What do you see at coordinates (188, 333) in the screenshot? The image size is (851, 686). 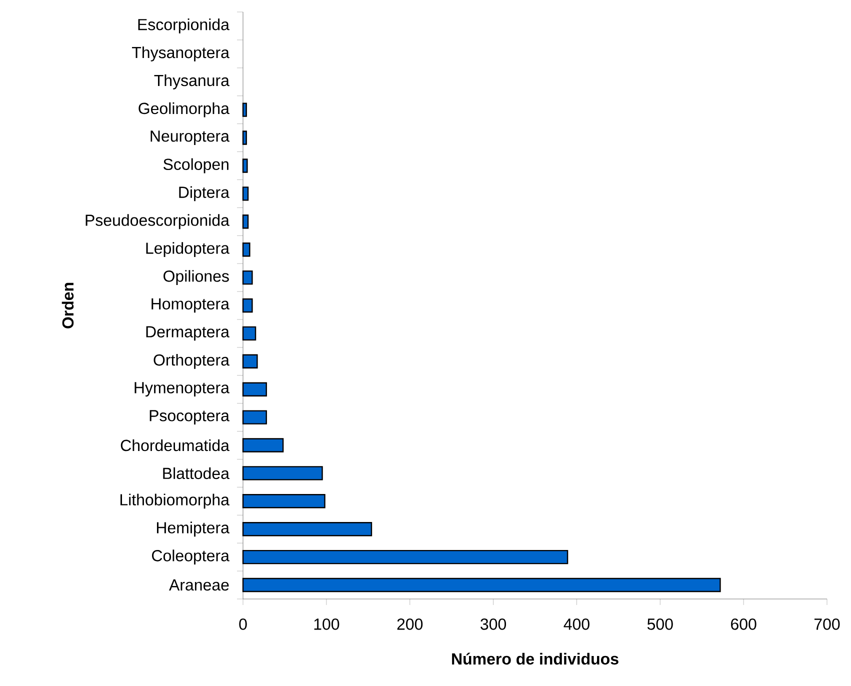 I see `y-tick-label: Dermaptera` at bounding box center [188, 333].